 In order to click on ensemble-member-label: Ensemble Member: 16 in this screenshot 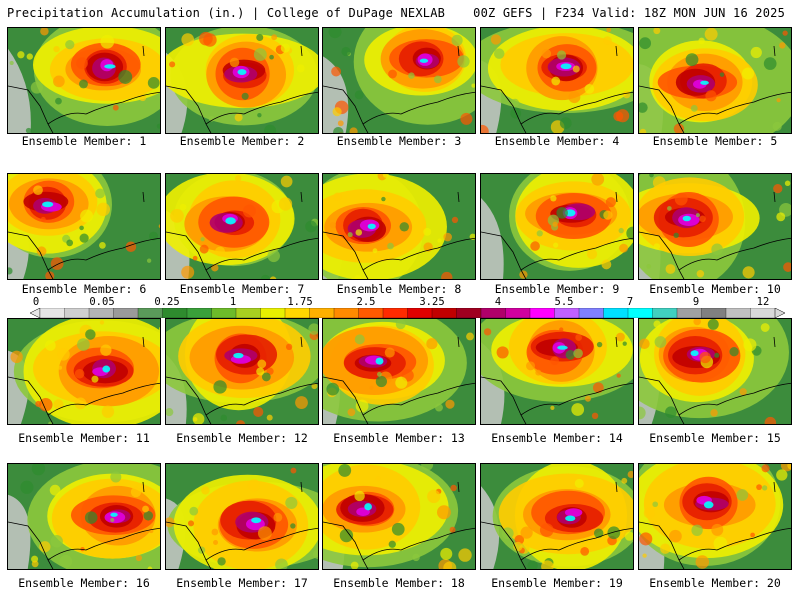, I will do `click(84, 583)`.